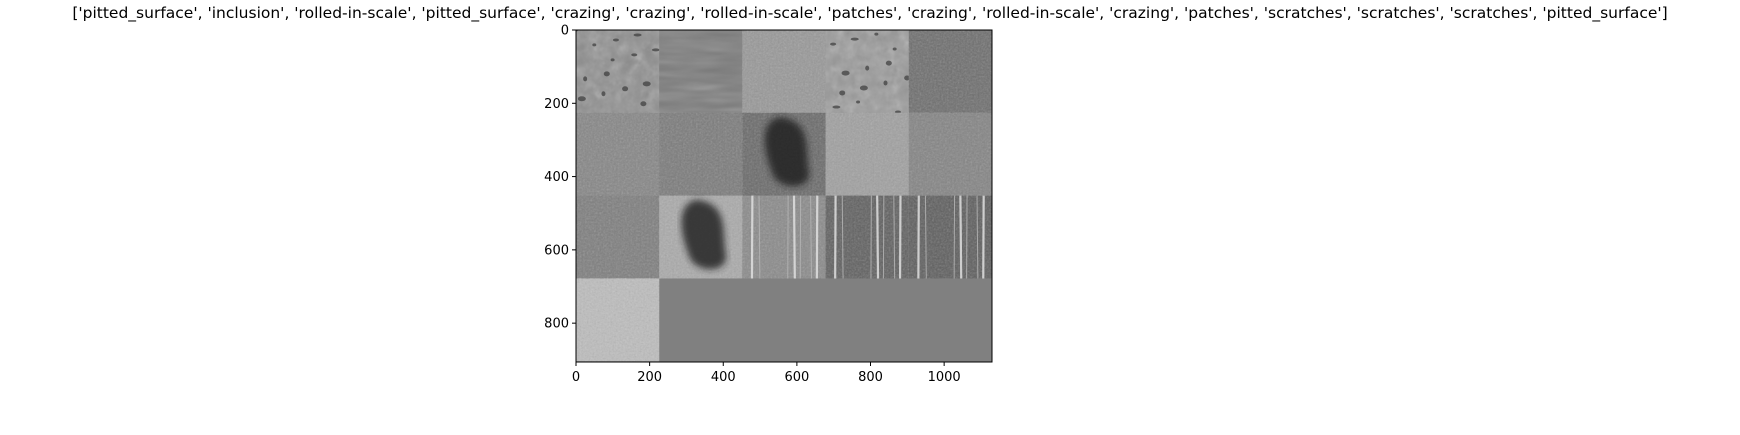  I want to click on x-tick-label: 600, so click(796, 377).